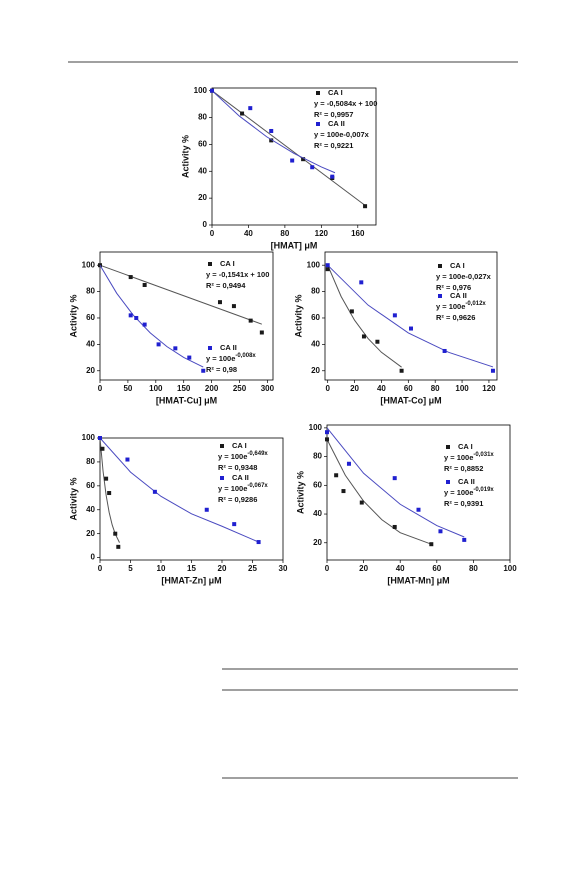  I want to click on r-squared: R² = 0,9221, so click(333, 145).